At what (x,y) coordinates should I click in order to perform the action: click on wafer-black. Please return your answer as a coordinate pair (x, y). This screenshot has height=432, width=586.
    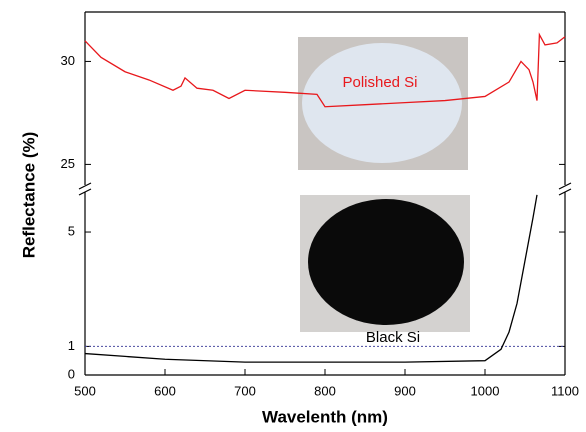
    Looking at the image, I should click on (386, 262).